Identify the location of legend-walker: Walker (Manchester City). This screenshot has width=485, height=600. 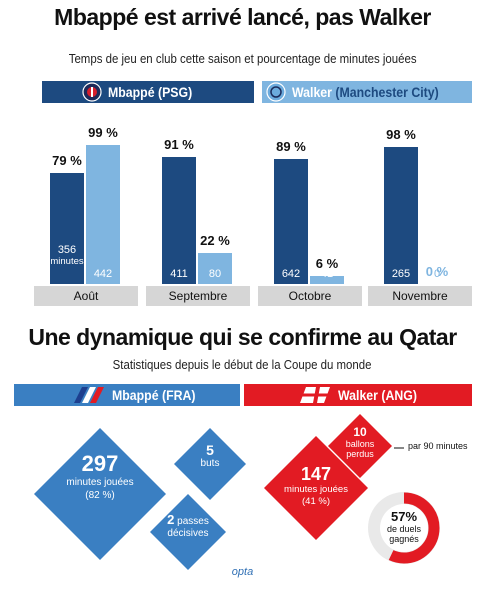
(367, 92).